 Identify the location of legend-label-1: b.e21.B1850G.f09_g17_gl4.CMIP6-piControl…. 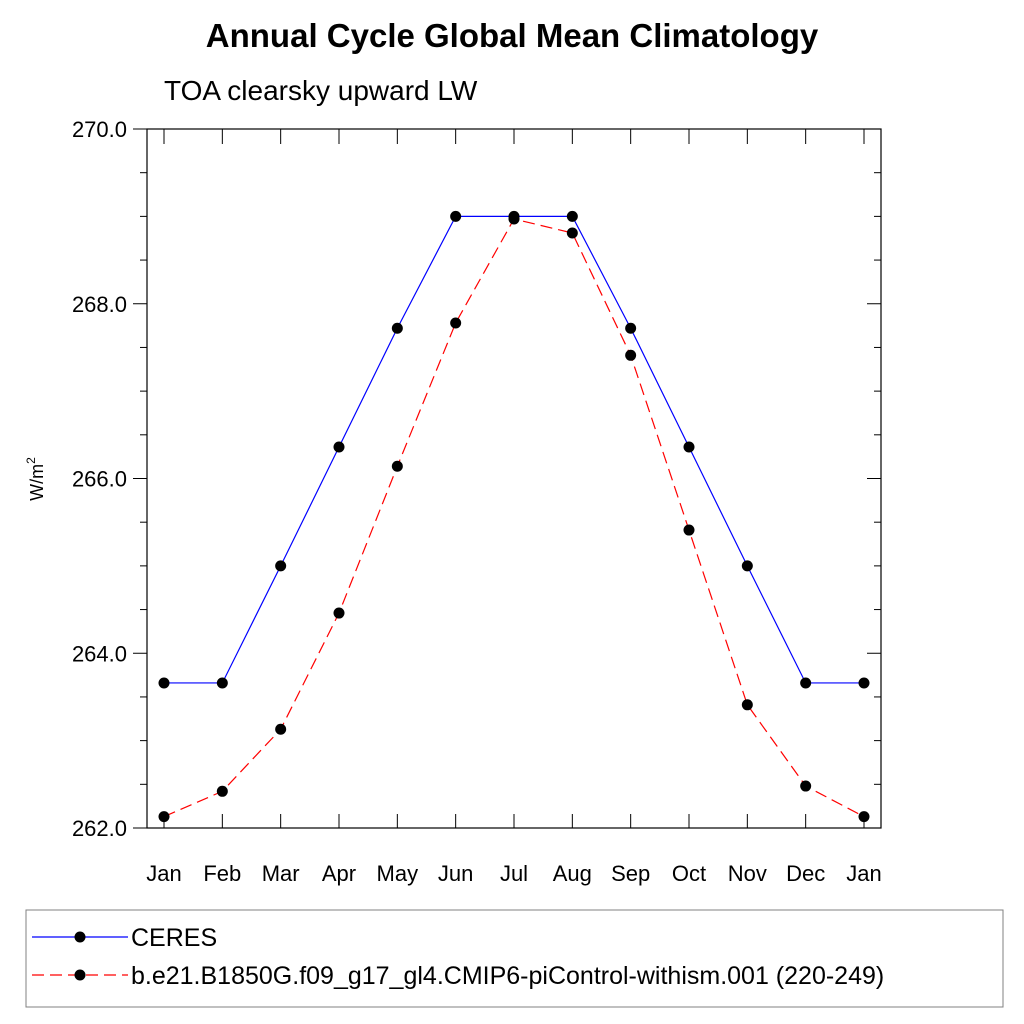
(507, 976).